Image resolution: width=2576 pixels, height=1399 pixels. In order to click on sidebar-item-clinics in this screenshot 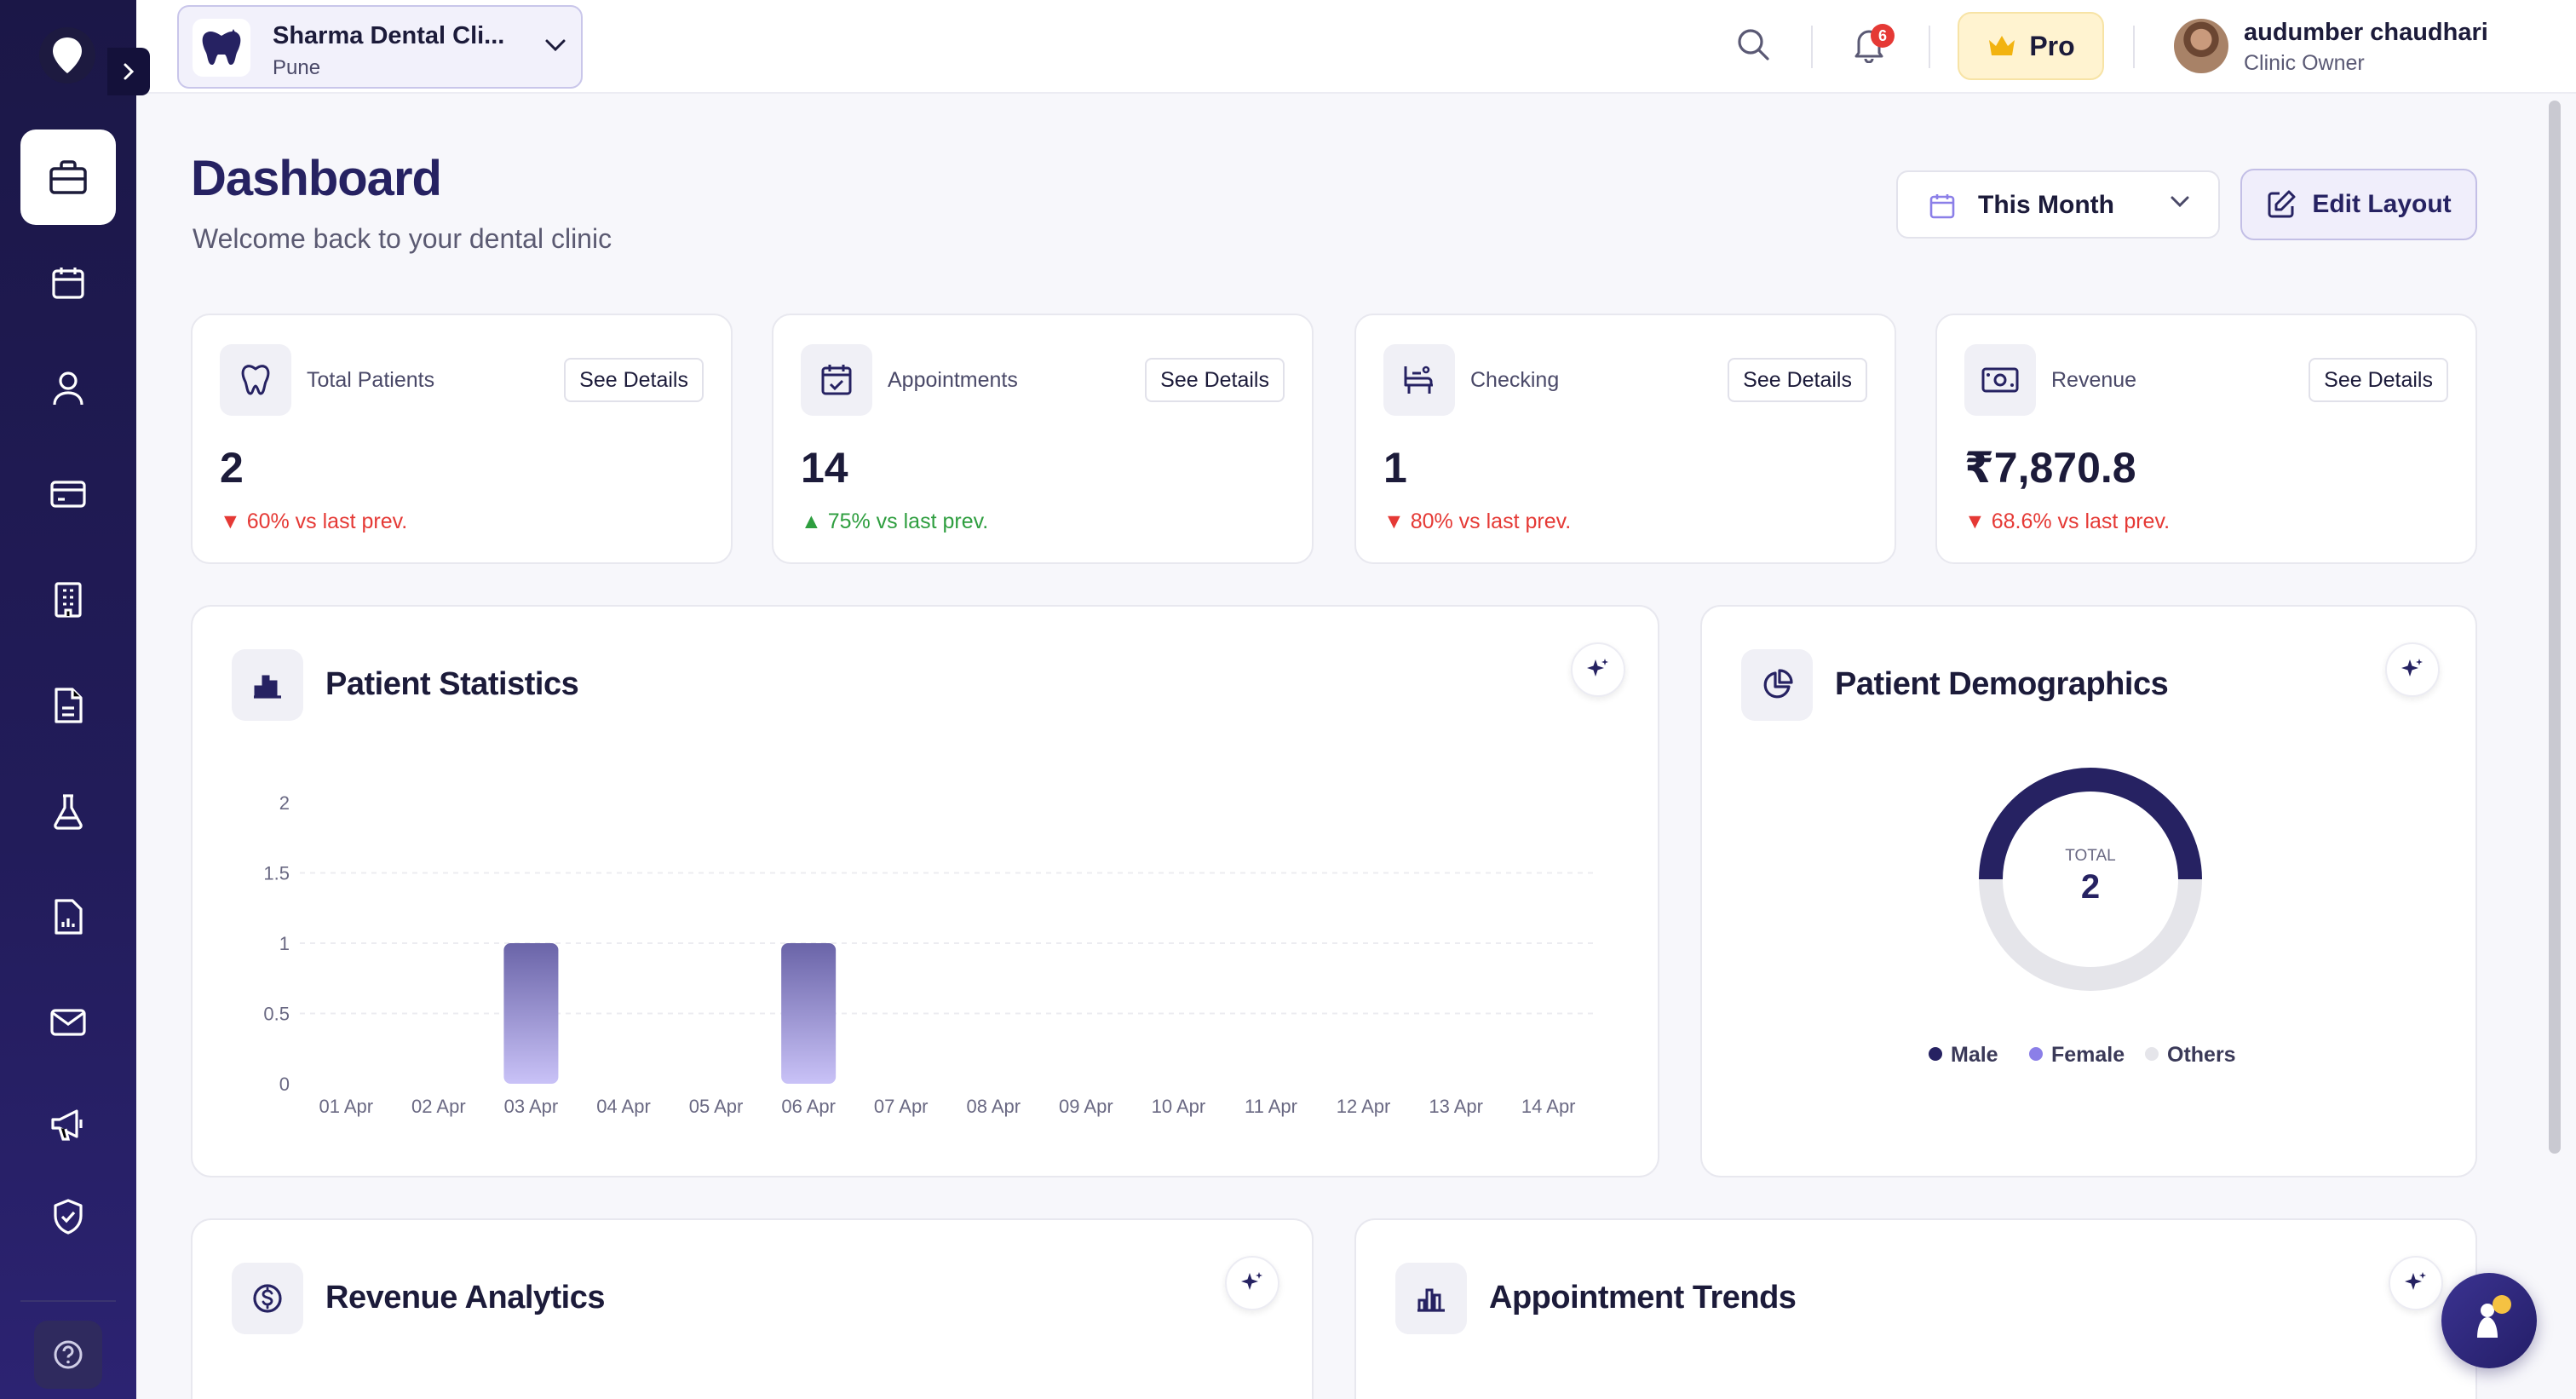, I will do `click(68, 600)`.